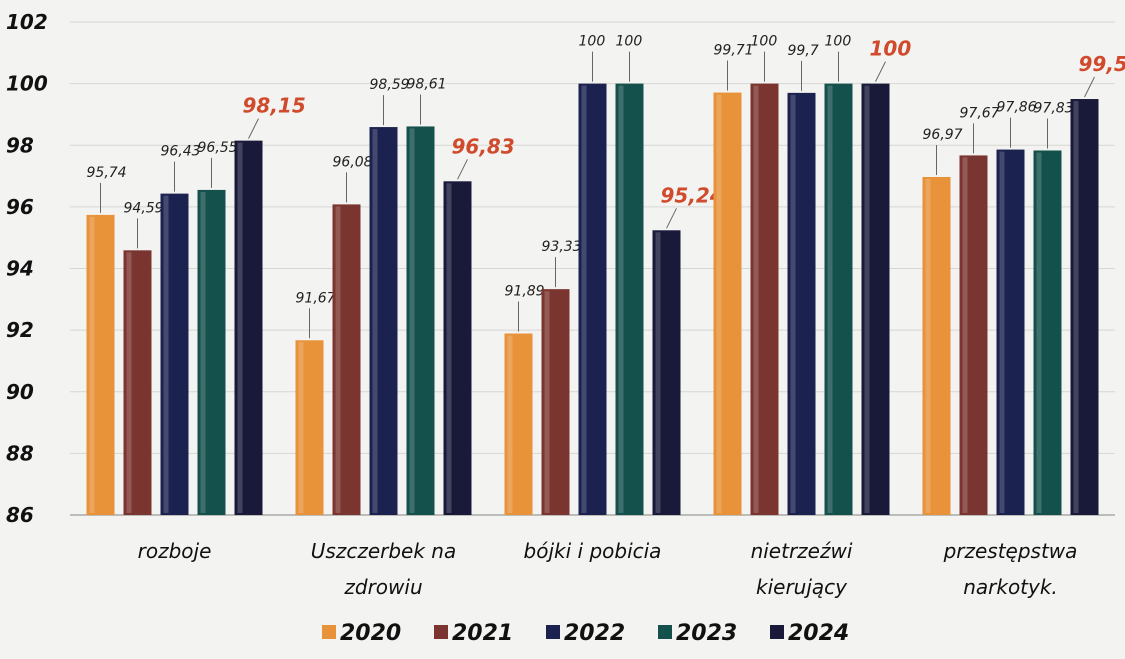  I want to click on x-category-label: kierujący, so click(802, 587).